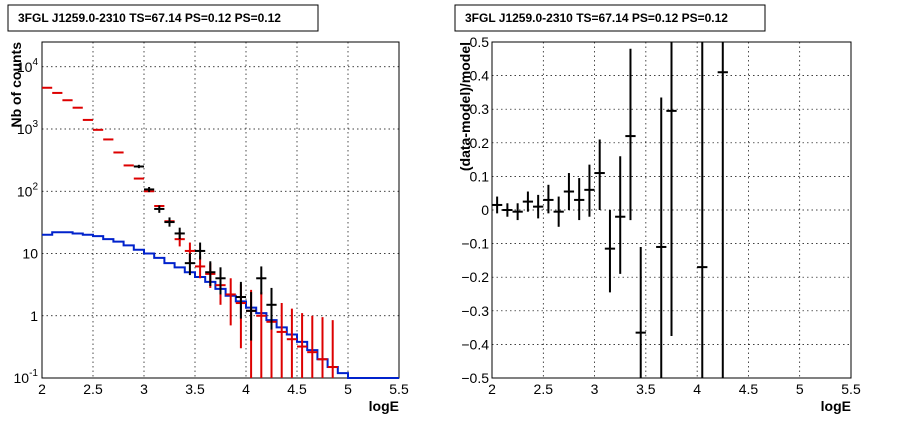 The width and height of the screenshot is (898, 426). I want to click on background-step-line, so click(220, 305).